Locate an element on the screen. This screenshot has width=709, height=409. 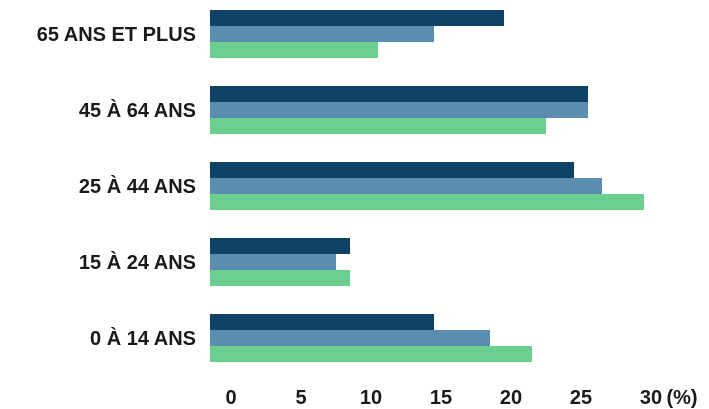
category-label: 45 À 64 ANS is located at coordinates (137, 110).